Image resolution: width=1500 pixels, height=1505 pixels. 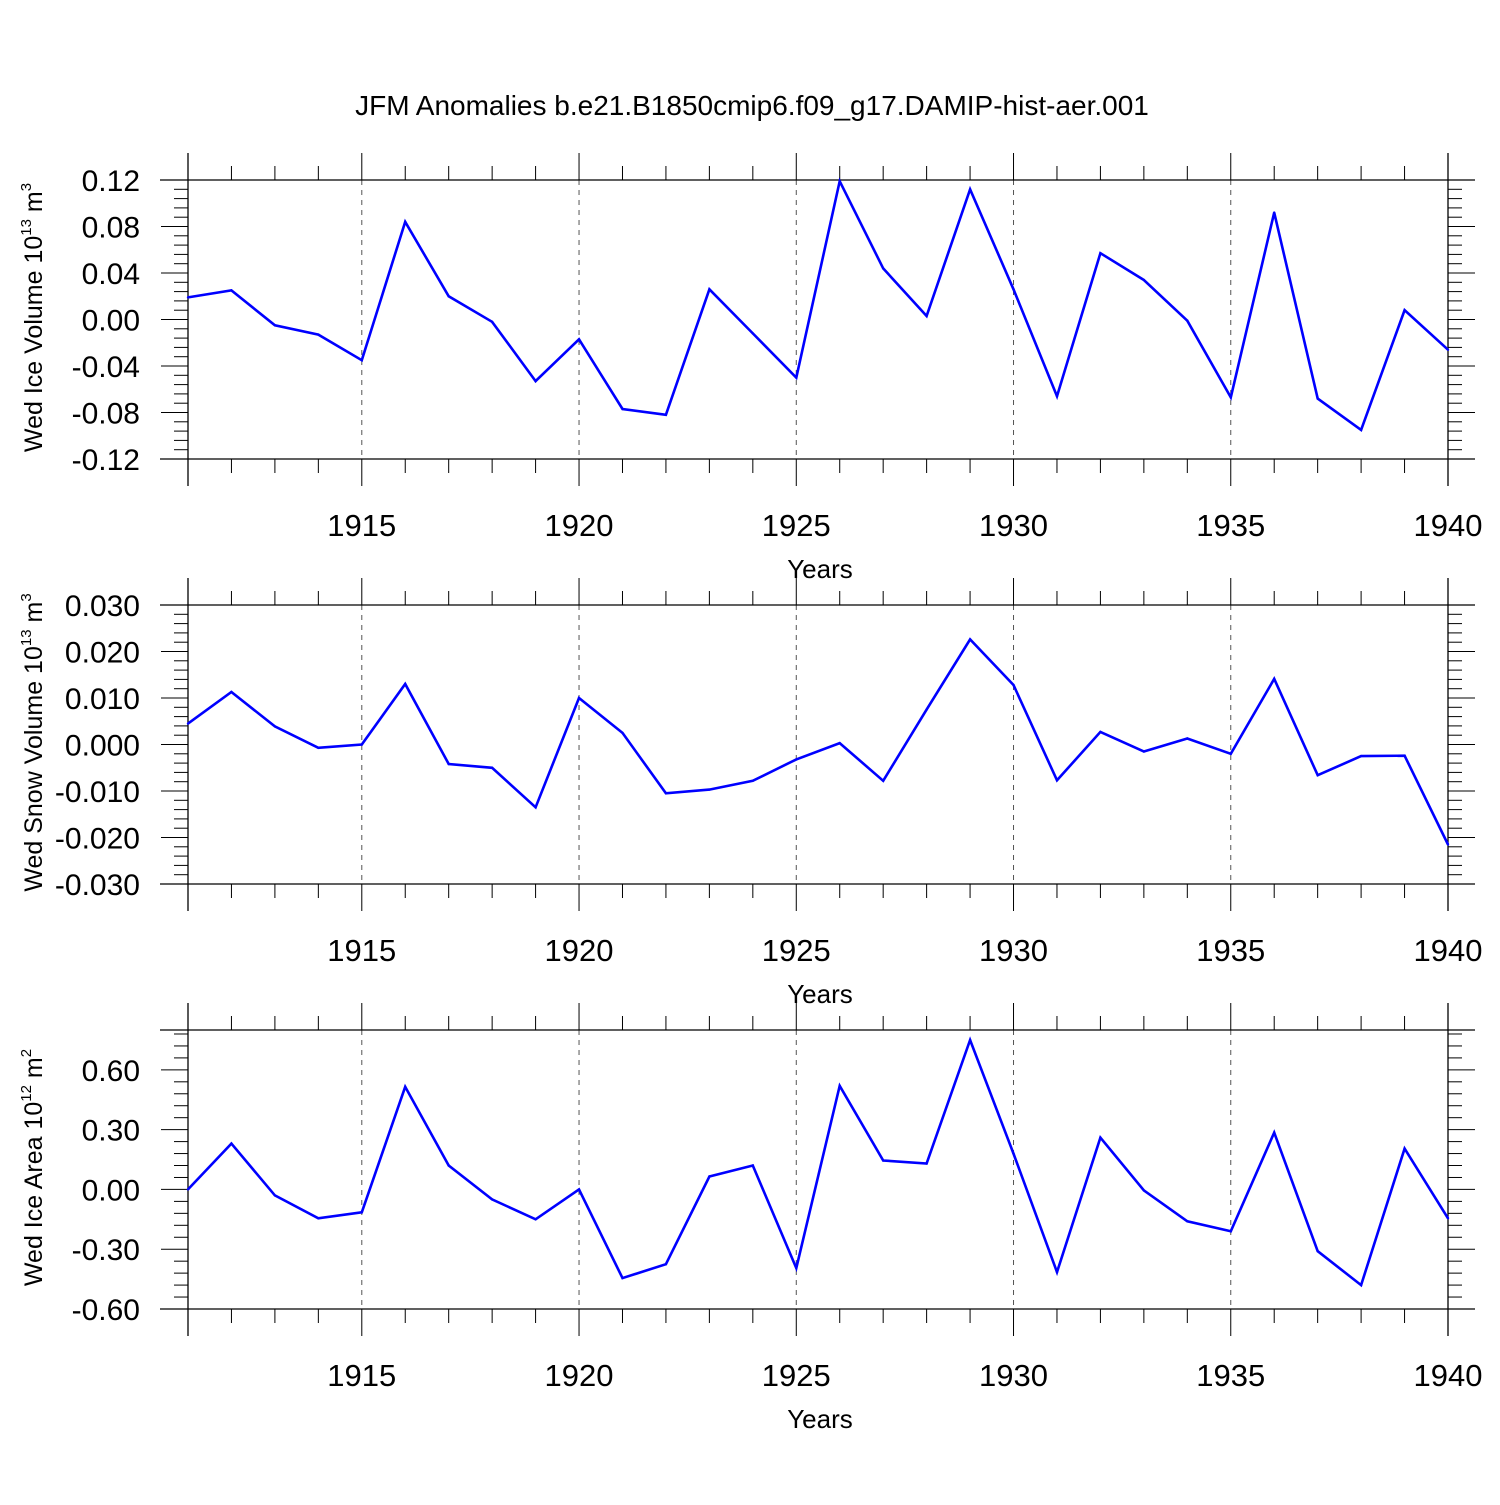 What do you see at coordinates (106, 367) in the screenshot?
I see `y-tick-label: -0.04` at bounding box center [106, 367].